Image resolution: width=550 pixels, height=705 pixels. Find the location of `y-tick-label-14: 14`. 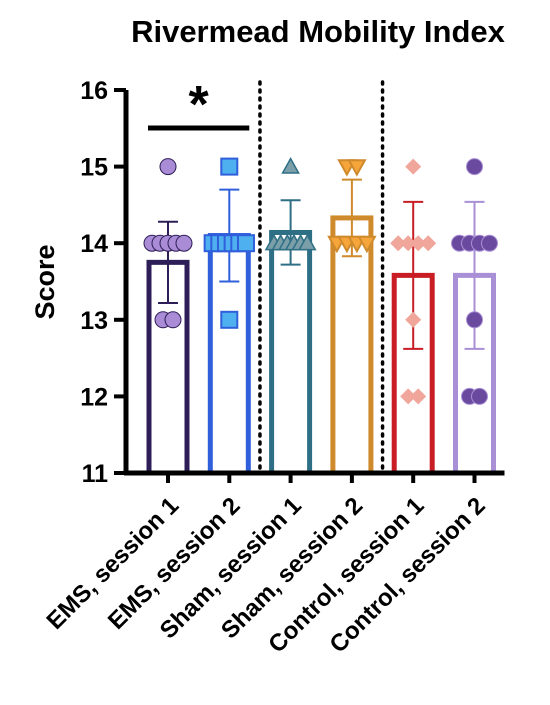

y-tick-label-14: 14 is located at coordinates (94, 244).